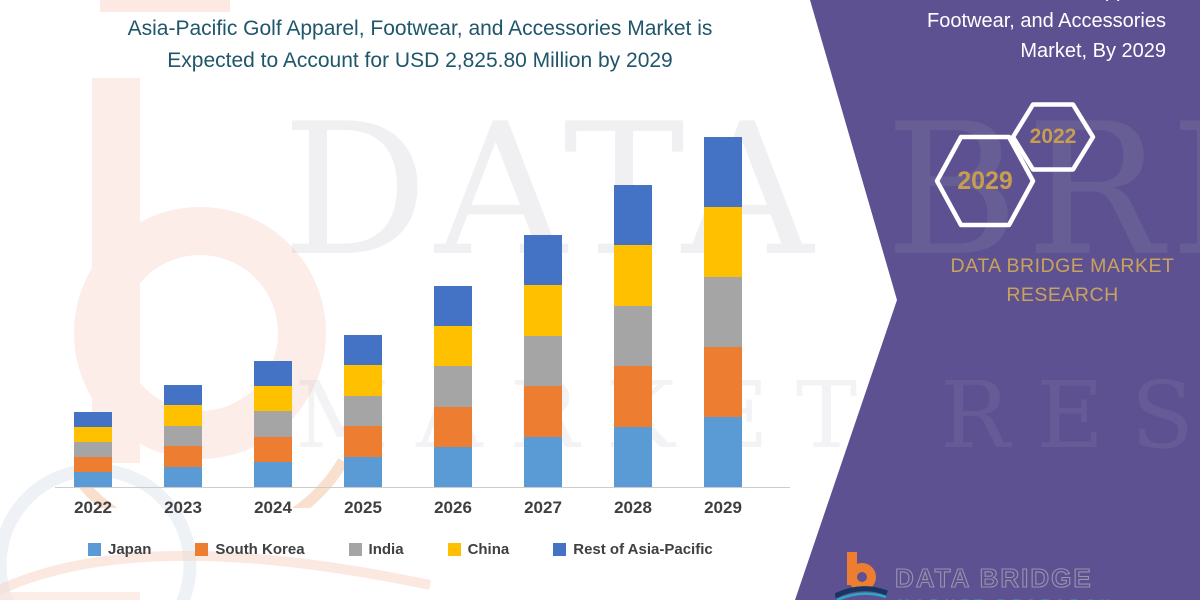 This screenshot has height=600, width=1200. I want to click on segment-india-2024, so click(273, 424).